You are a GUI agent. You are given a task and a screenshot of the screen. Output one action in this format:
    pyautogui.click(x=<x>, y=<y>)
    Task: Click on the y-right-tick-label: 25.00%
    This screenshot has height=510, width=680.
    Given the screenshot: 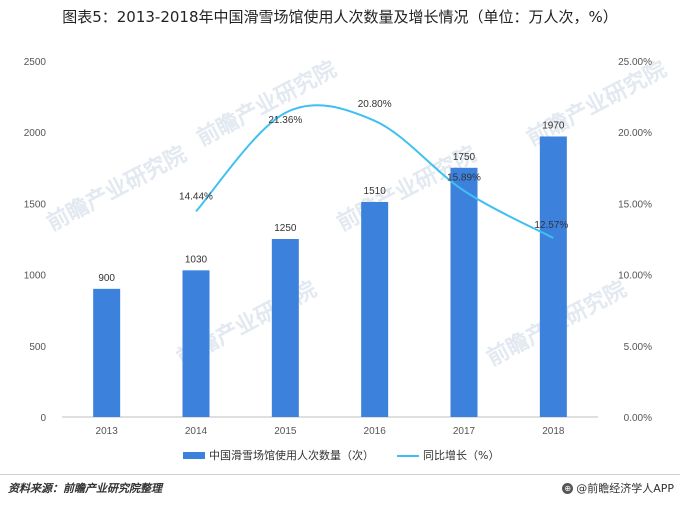 What is the action you would take?
    pyautogui.click(x=635, y=62)
    